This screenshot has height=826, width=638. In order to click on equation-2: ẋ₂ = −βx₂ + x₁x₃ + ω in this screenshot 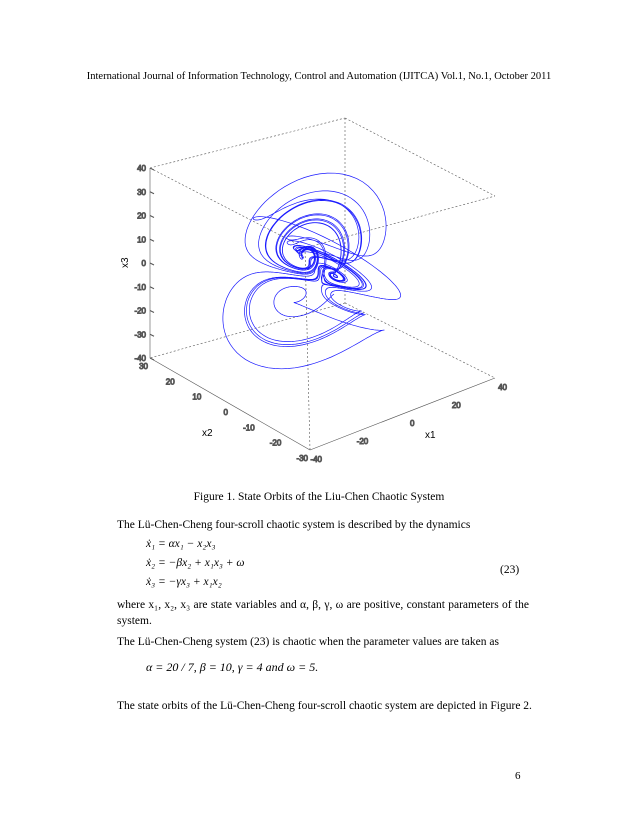, I will do `click(195, 563)`.